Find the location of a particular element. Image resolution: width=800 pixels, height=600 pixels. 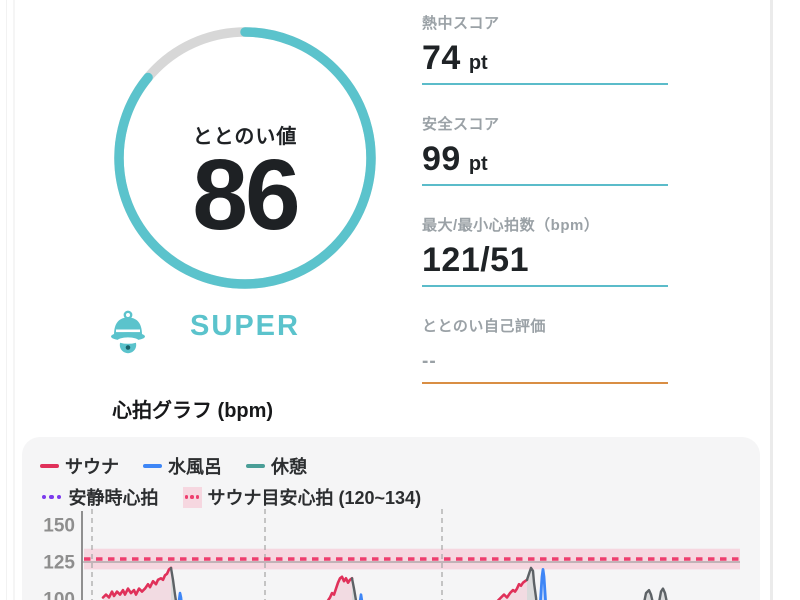

legend-rest: 休憩 is located at coordinates (276, 466).